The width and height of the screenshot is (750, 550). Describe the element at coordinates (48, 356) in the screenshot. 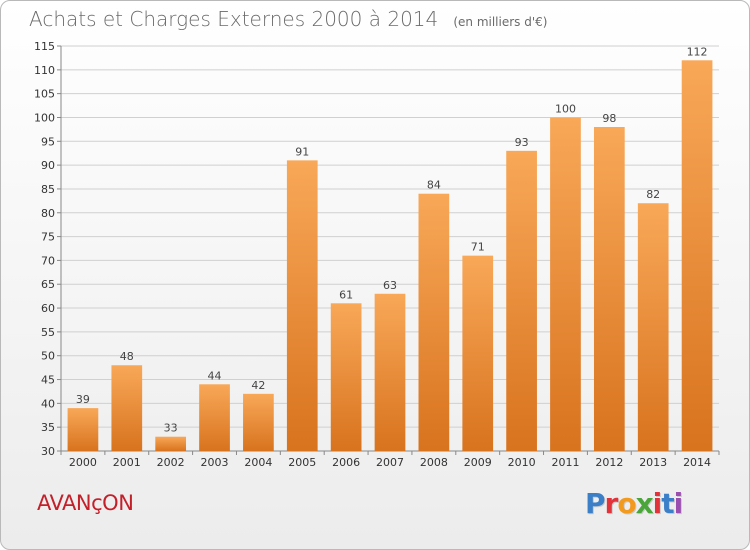

I see `y-tick-label: 50` at that location.